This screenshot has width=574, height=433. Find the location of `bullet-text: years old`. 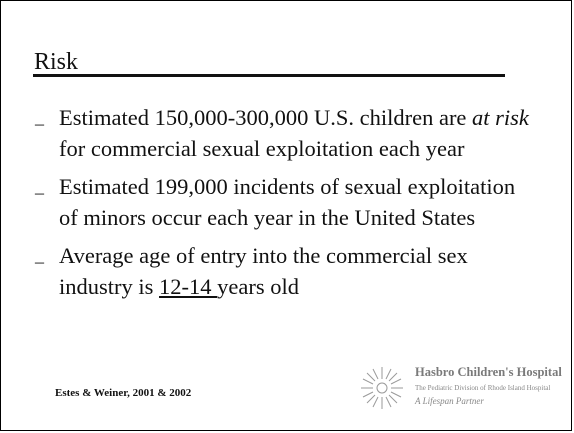

bullet-text: years old is located at coordinates (258, 286).